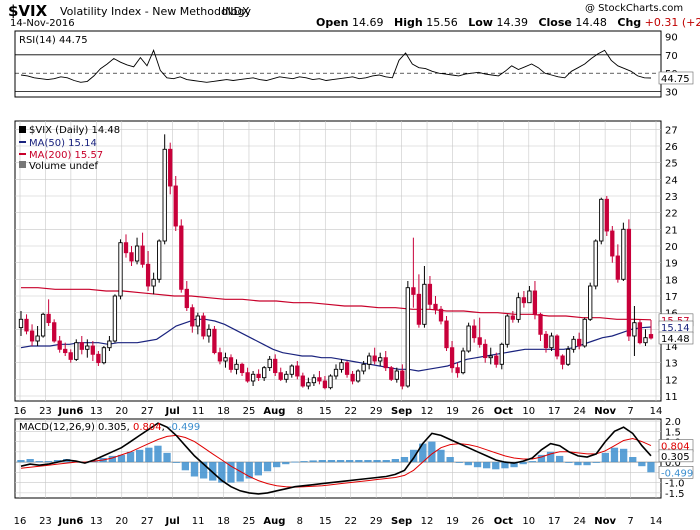 Image resolution: width=700 pixels, height=530 pixels. I want to click on price-y-tick: 18, so click(671, 280).